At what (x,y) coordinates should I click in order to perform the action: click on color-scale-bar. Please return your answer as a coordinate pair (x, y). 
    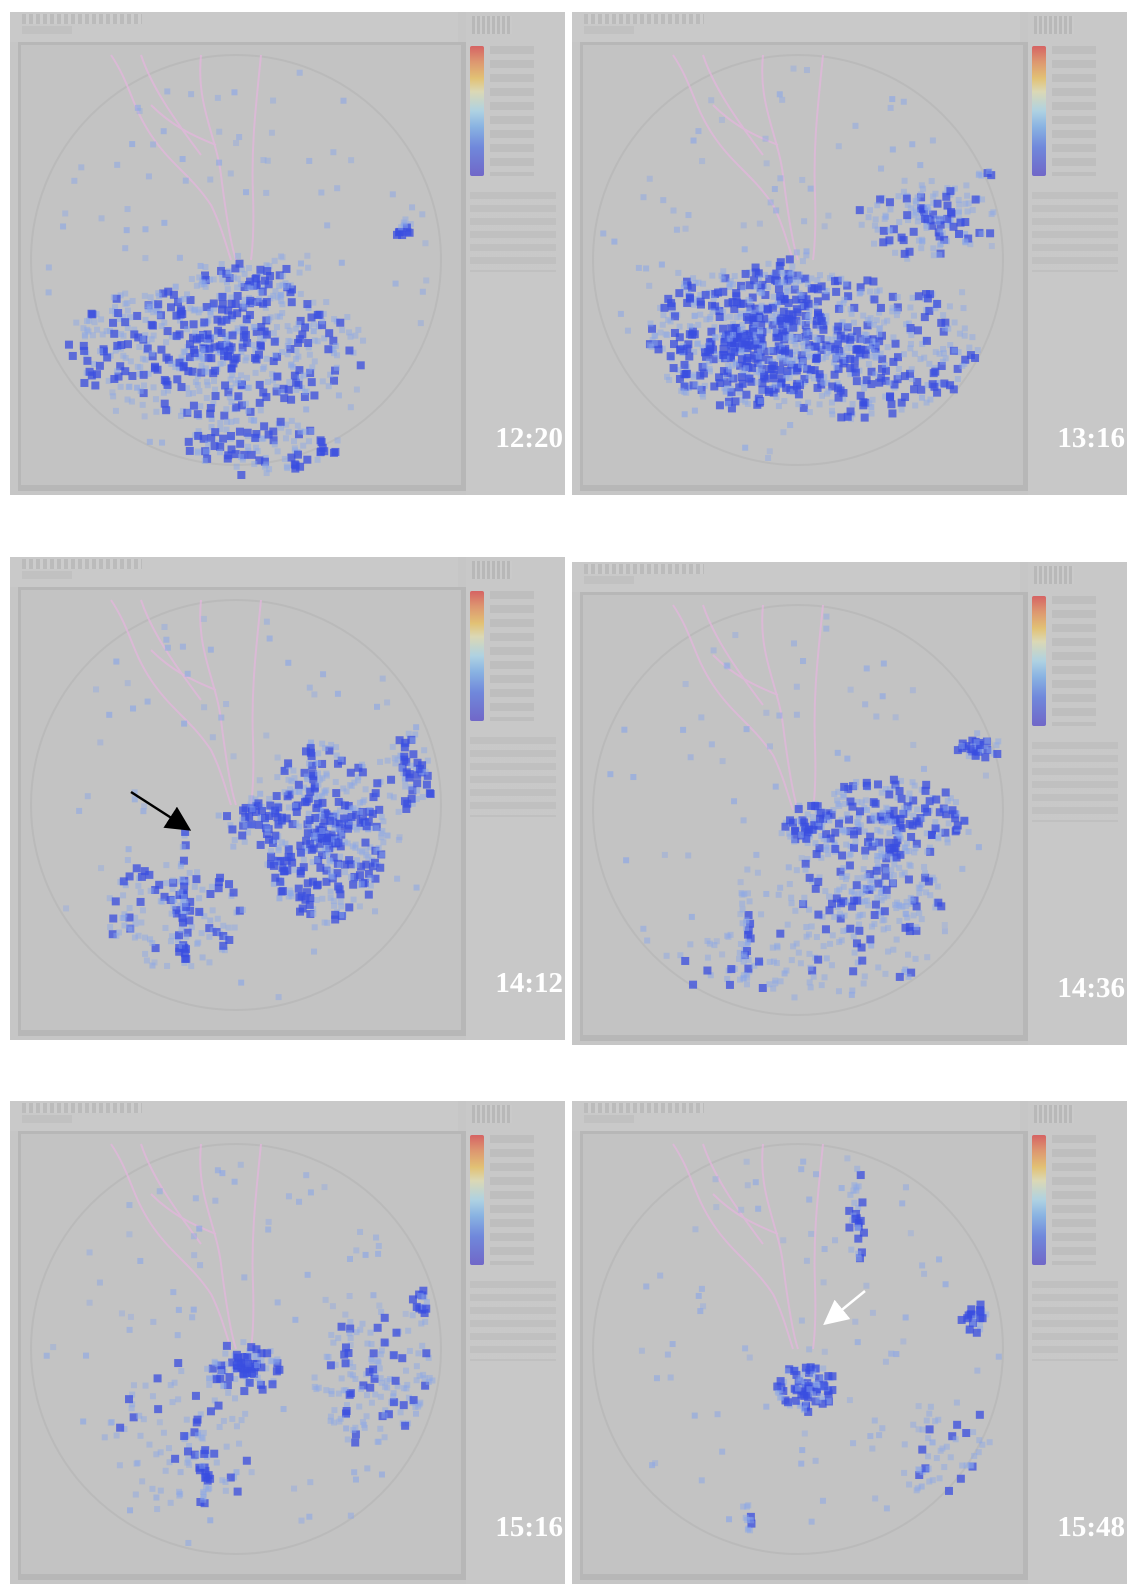
    Looking at the image, I should click on (1039, 1200).